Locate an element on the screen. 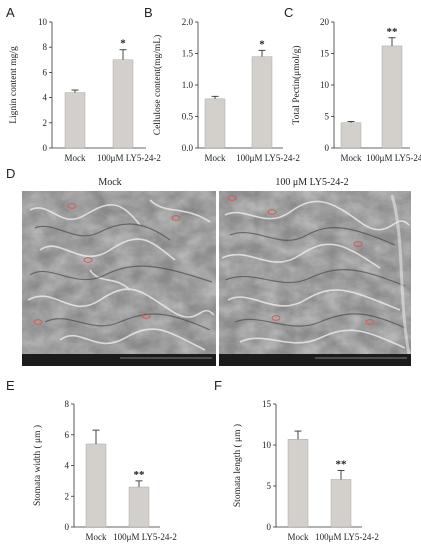 The height and width of the screenshot is (555, 421). y-tick-label: 1.5 is located at coordinates (188, 54).